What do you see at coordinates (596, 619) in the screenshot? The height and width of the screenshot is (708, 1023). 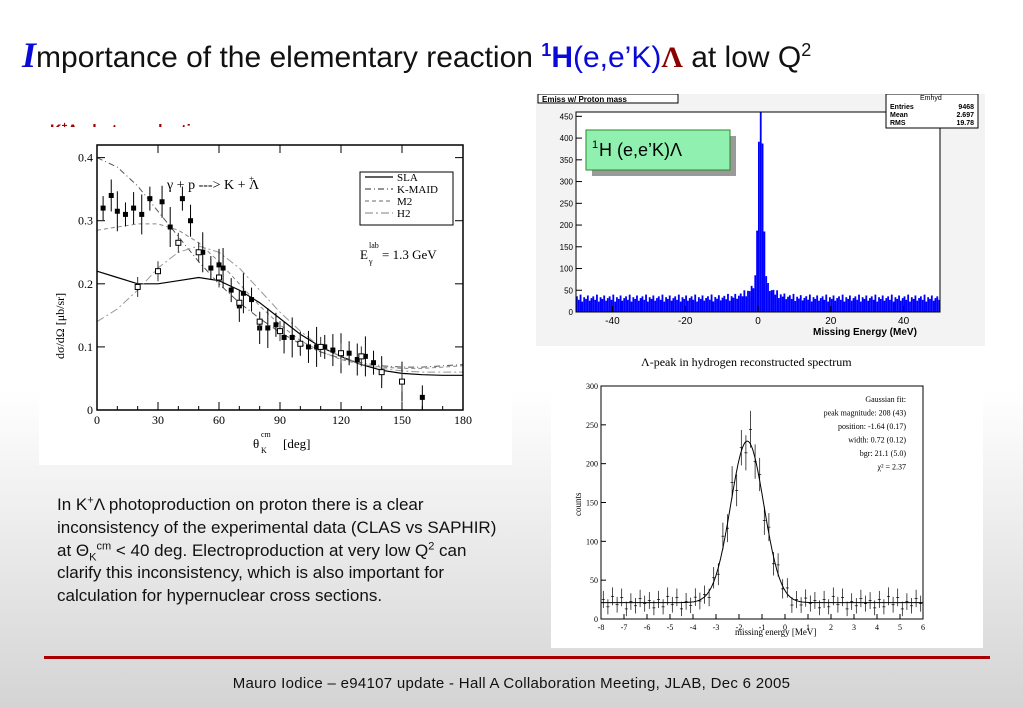 I see `lambda-y-tick-label: 0` at bounding box center [596, 619].